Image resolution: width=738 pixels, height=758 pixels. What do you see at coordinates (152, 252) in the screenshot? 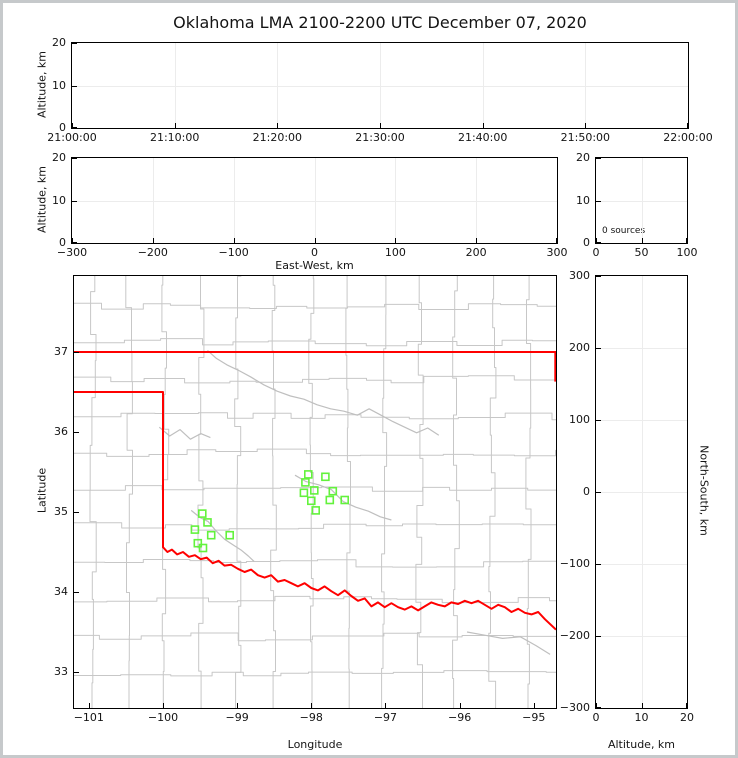
I see `x-tick-label: −200` at bounding box center [152, 252].